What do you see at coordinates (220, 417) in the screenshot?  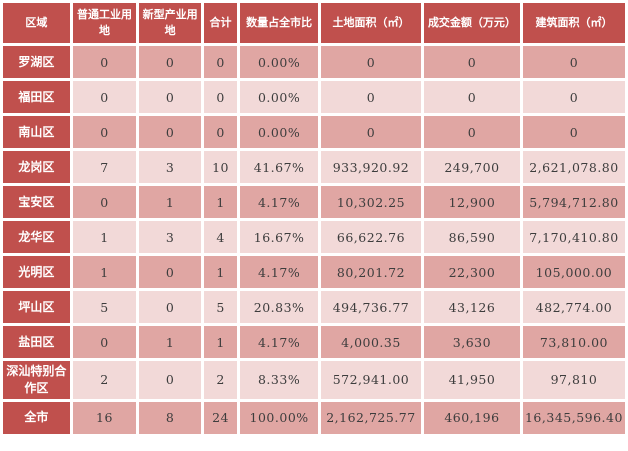 I see `data-cell: 24` at bounding box center [220, 417].